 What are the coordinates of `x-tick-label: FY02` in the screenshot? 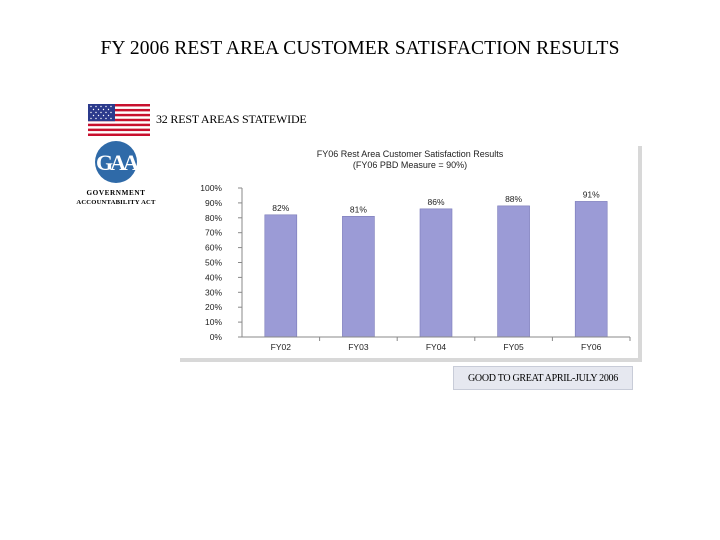 It's located at (281, 347).